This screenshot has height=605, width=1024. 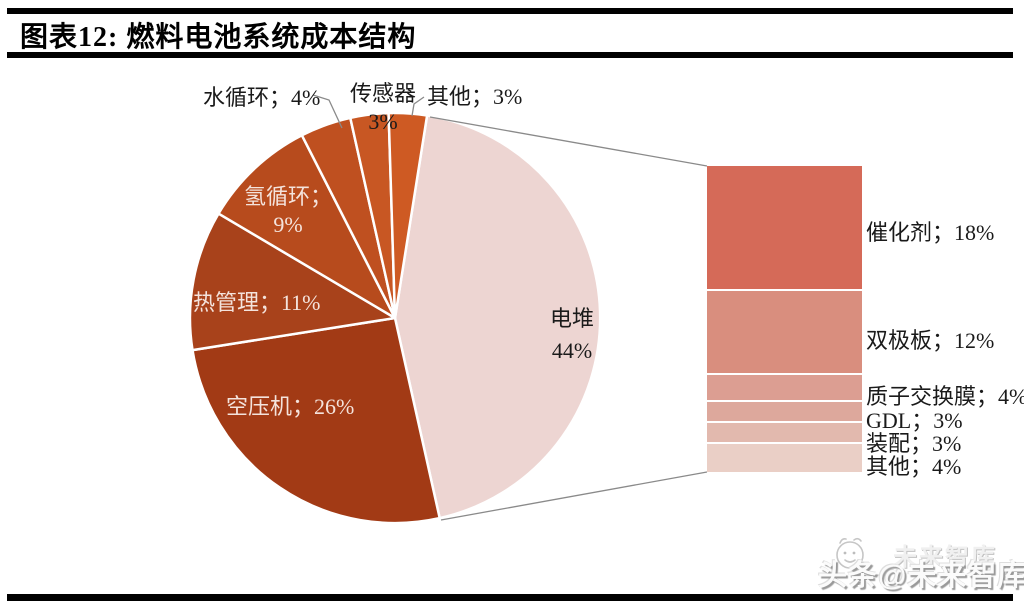 I want to click on pie-label-hydrogen-value: 9%, so click(x=288, y=224).